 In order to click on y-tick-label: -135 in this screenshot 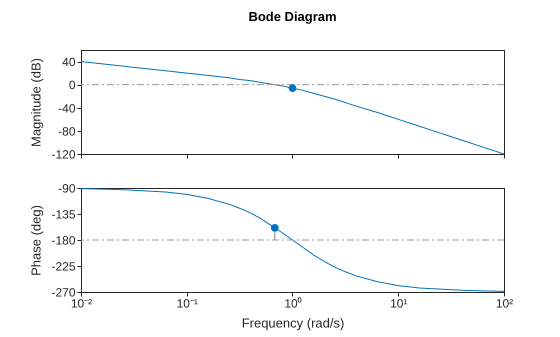, I will do `click(63, 215)`.